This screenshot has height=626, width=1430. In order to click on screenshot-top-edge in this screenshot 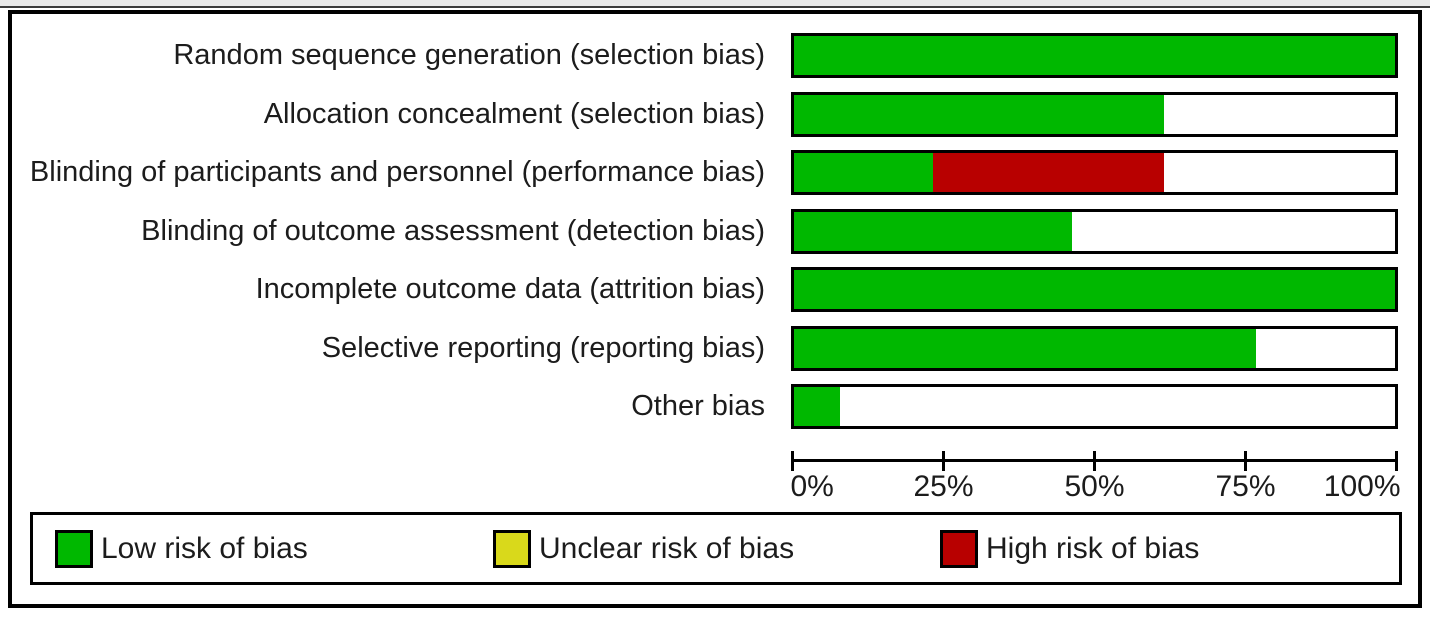, I will do `click(715, 3)`.